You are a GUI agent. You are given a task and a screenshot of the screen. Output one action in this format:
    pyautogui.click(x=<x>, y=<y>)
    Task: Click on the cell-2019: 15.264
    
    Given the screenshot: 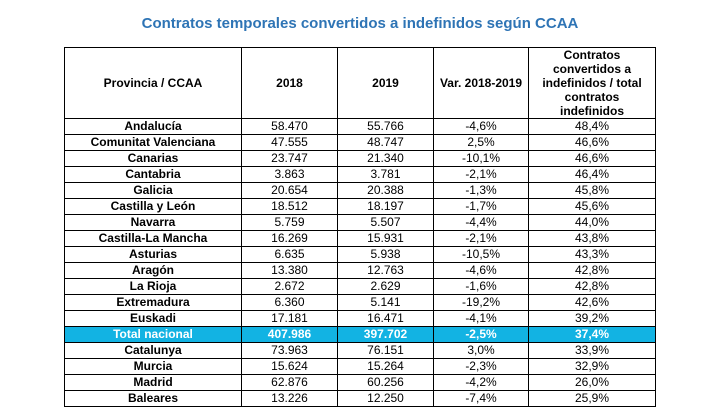 What is the action you would take?
    pyautogui.click(x=385, y=366)
    